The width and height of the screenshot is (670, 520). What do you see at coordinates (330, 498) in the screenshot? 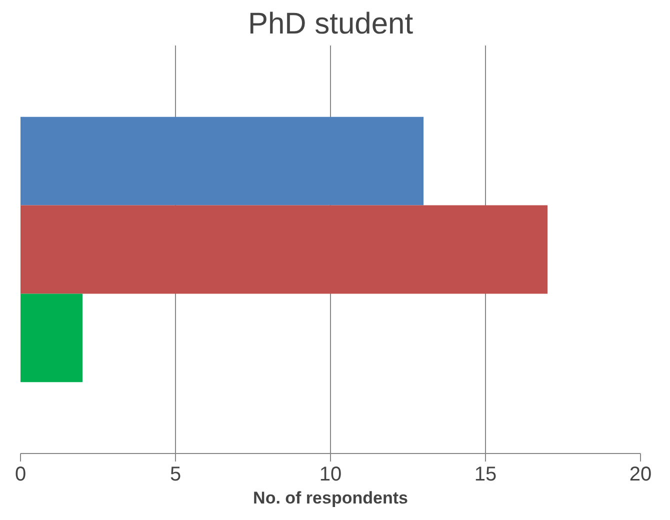
I see `x-axis-title: No. of respondents` at bounding box center [330, 498].